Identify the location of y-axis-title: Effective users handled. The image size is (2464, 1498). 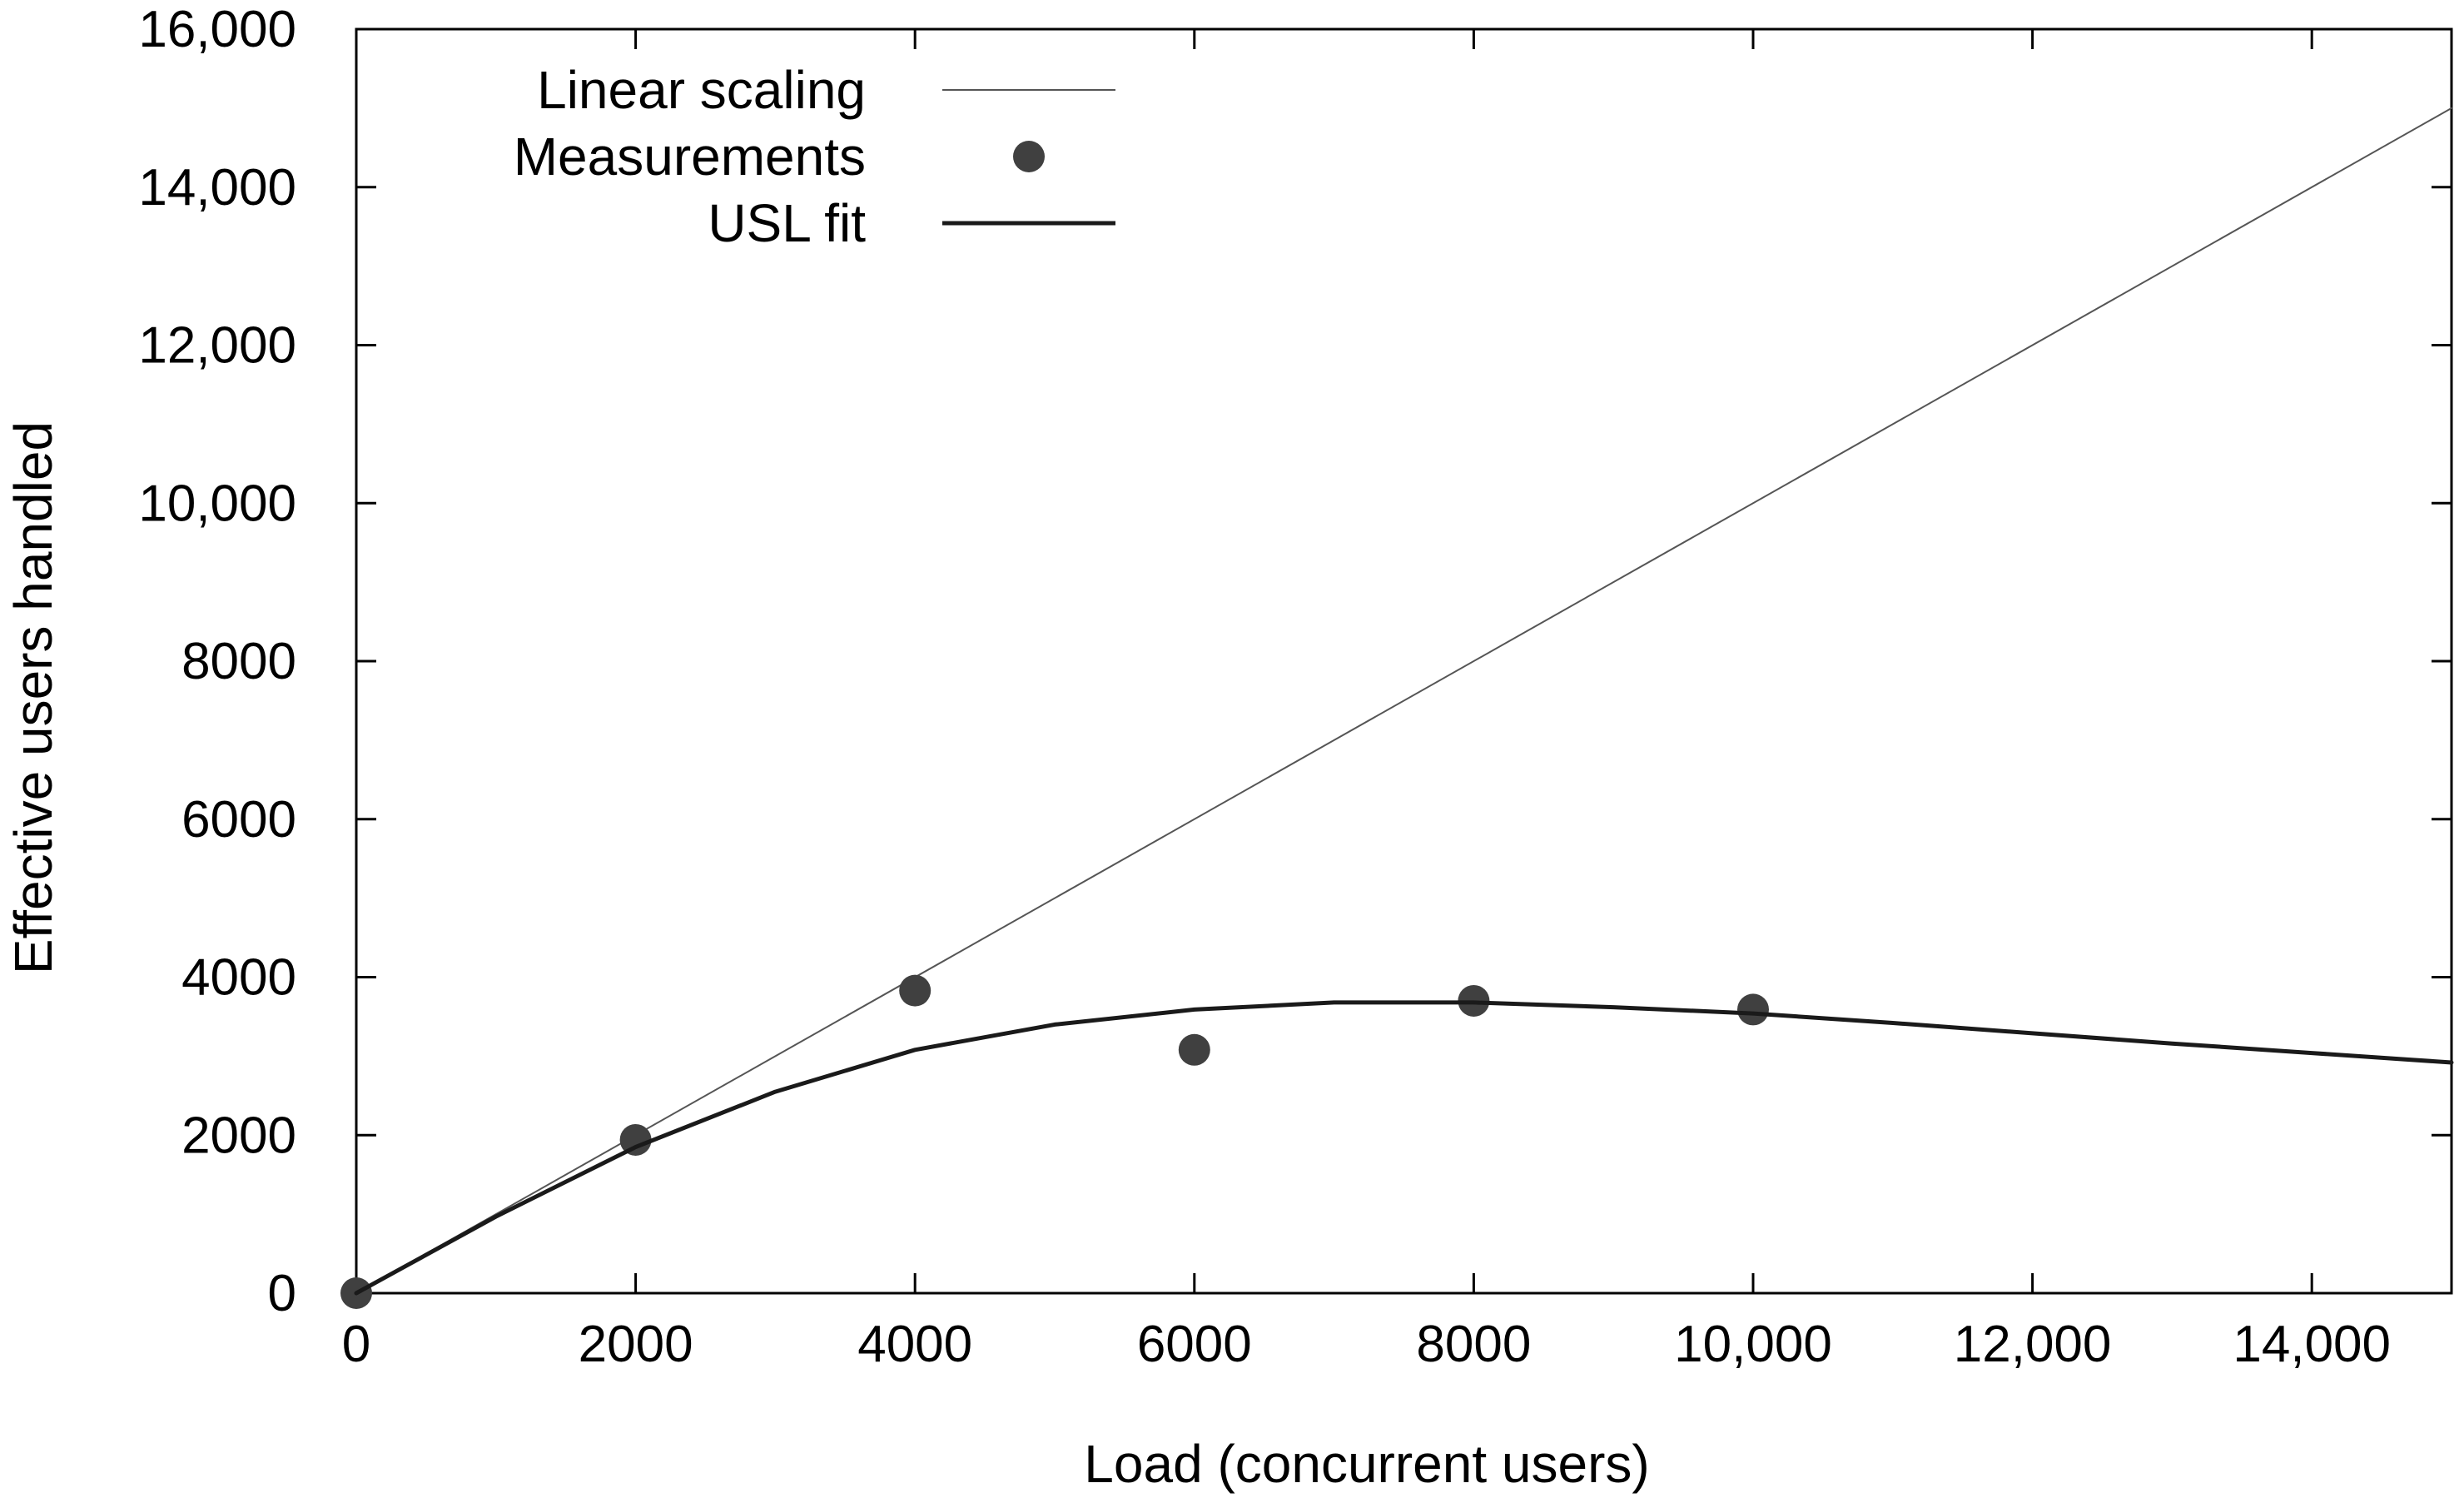
(33, 697).